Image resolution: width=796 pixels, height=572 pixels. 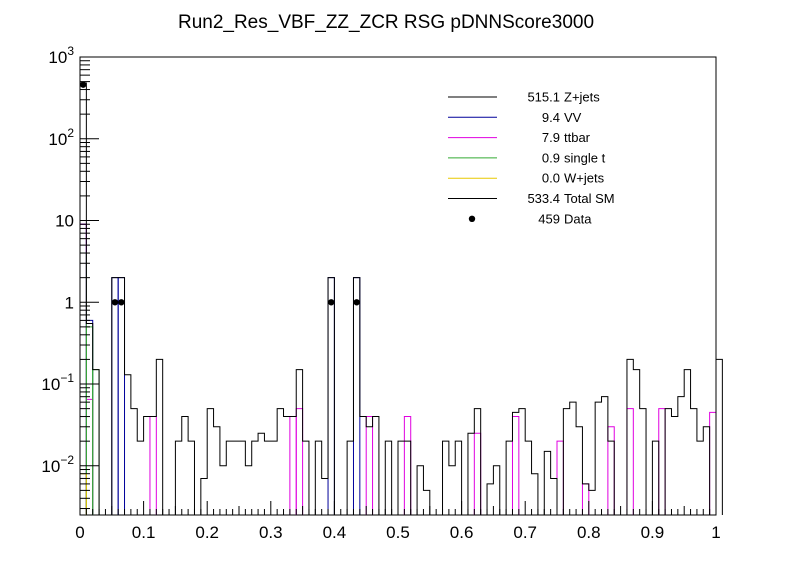 What do you see at coordinates (144, 532) in the screenshot?
I see `x-tick-label: 0.1` at bounding box center [144, 532].